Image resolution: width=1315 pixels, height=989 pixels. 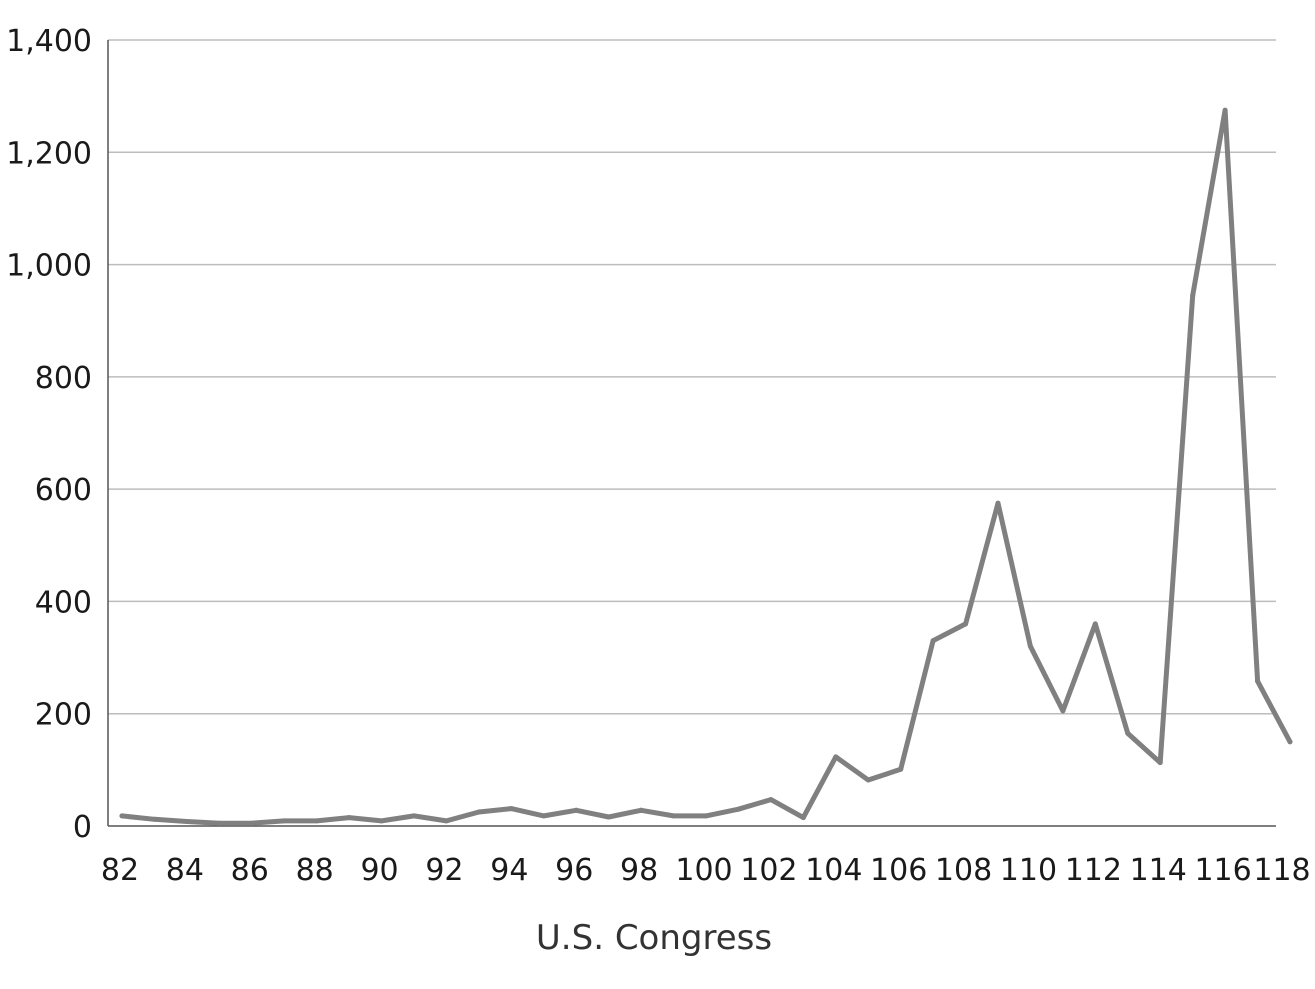 I want to click on x-tick-label: 108, so click(x=963, y=870).